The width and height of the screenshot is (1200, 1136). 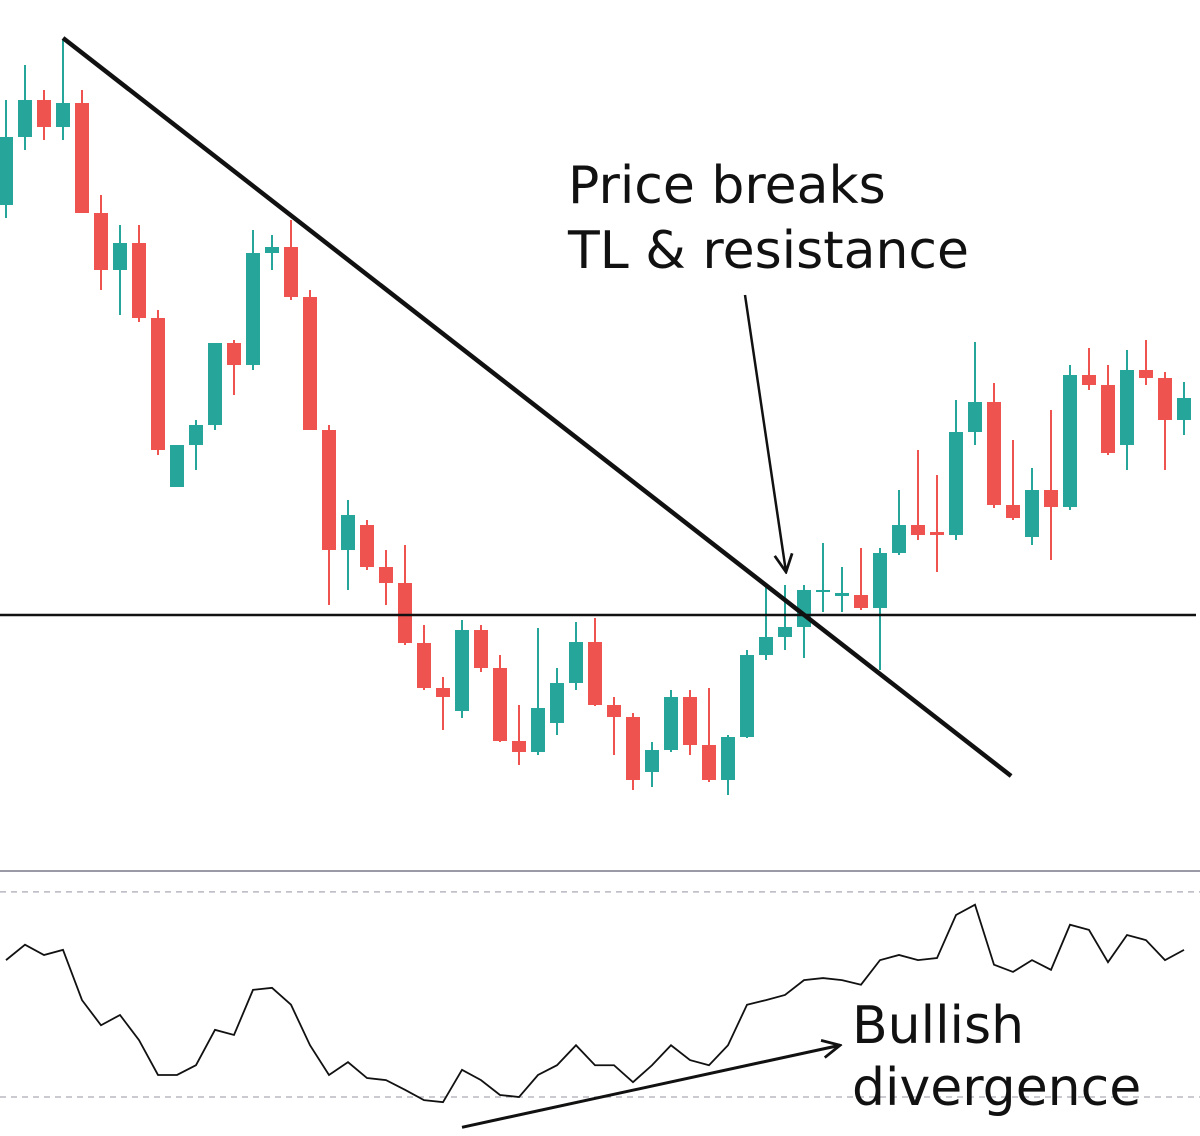 I want to click on annotation: Bullish, so click(x=938, y=1026).